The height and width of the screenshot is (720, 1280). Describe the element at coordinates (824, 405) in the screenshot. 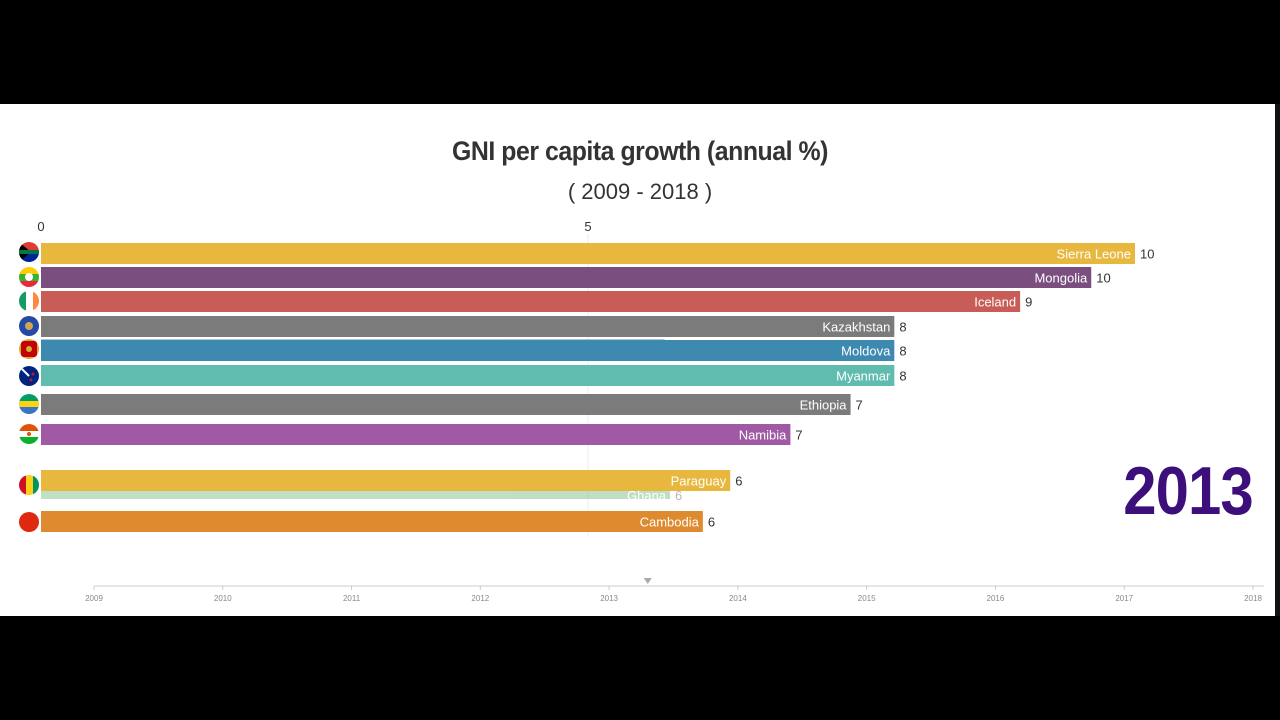

I see `bar-label-ethiopia: Ethiopia` at that location.